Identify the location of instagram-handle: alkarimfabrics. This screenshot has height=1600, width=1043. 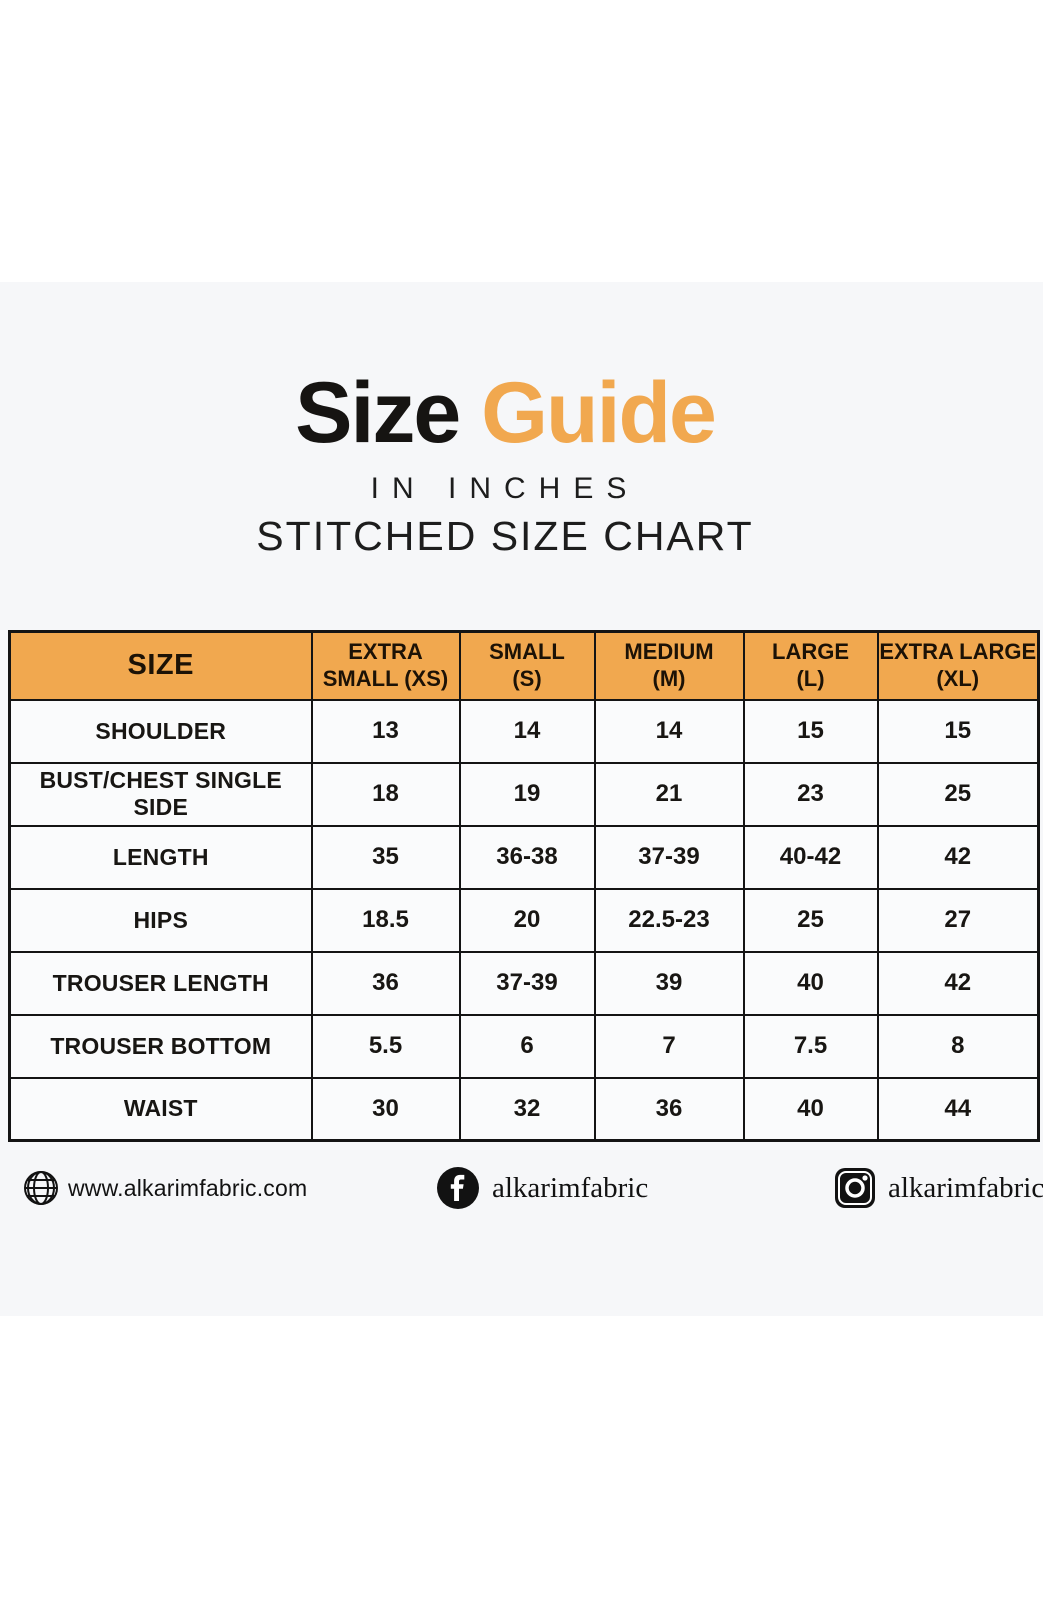
(965, 1187).